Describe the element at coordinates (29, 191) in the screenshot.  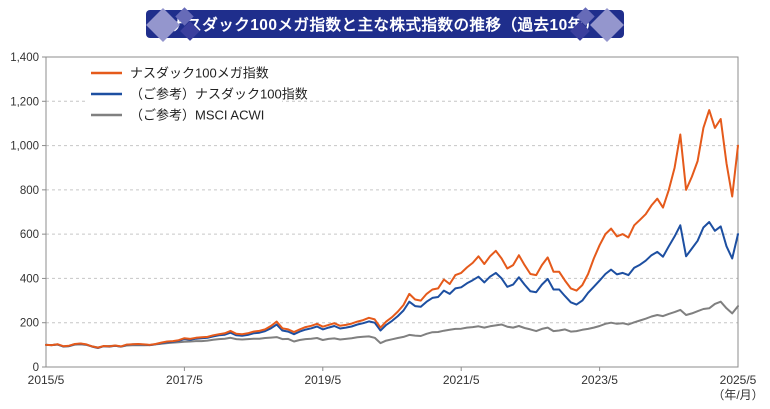
I see `axis-label: 800` at that location.